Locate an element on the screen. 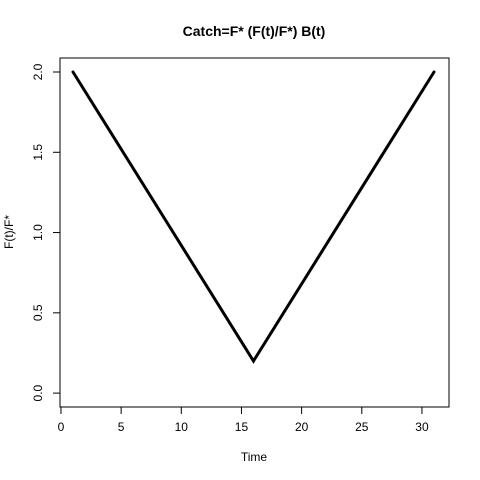  x-tick-label: 5 is located at coordinates (121, 427).